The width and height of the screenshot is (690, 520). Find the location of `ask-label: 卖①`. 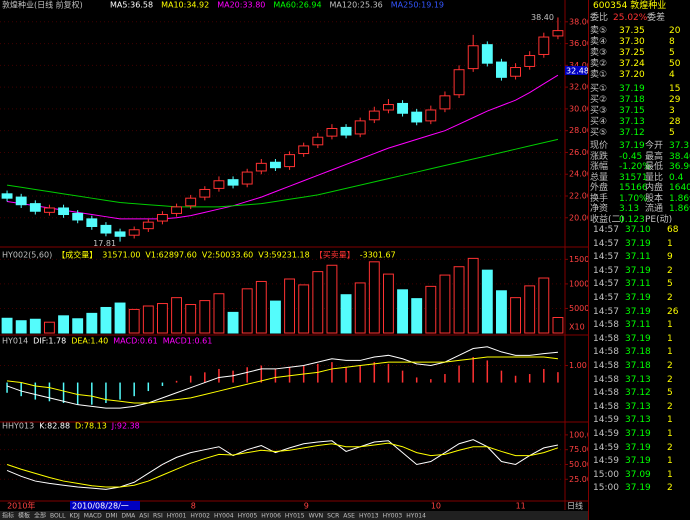

ask-label: 卖① is located at coordinates (599, 75).